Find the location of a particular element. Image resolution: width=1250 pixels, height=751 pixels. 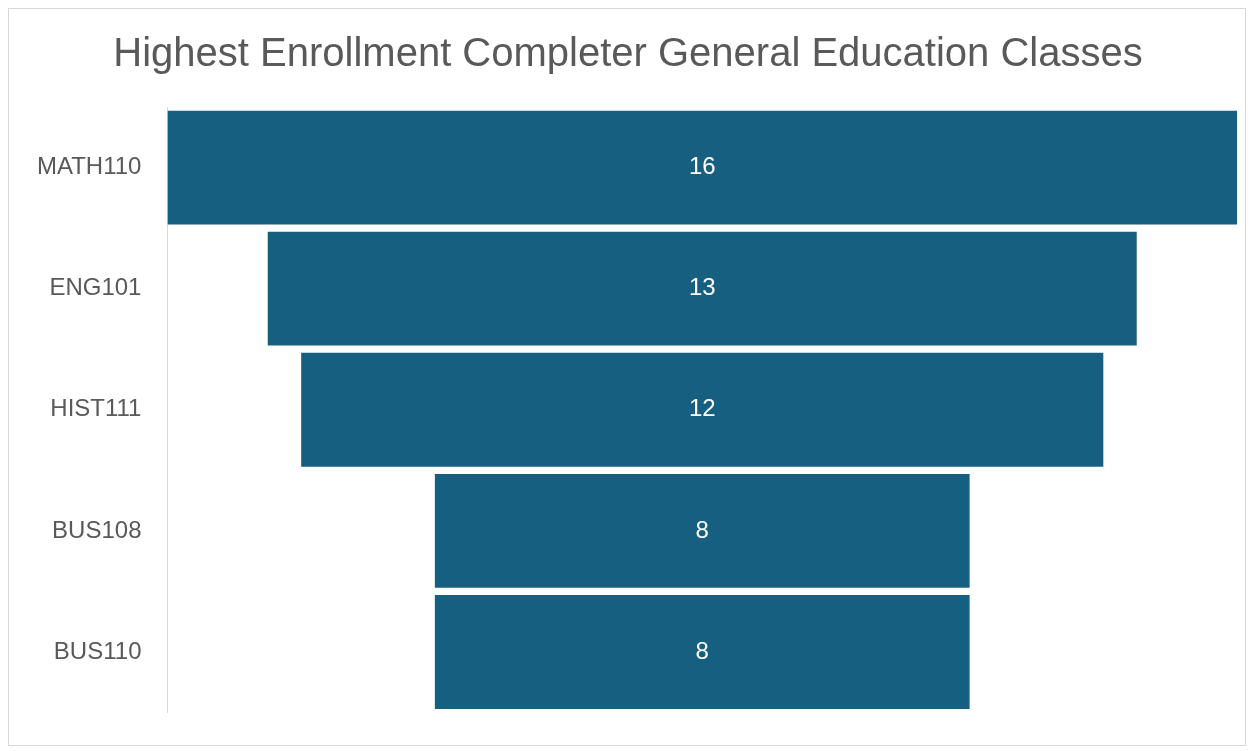

category-label: BUS108 is located at coordinates (97, 529).